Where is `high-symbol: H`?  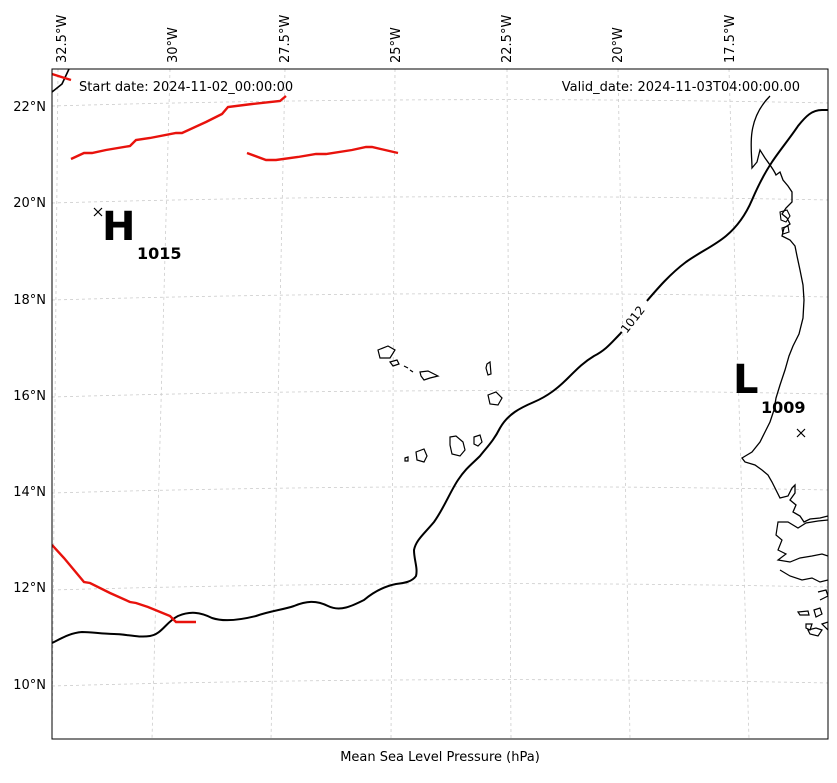 high-symbol: H is located at coordinates (118, 227).